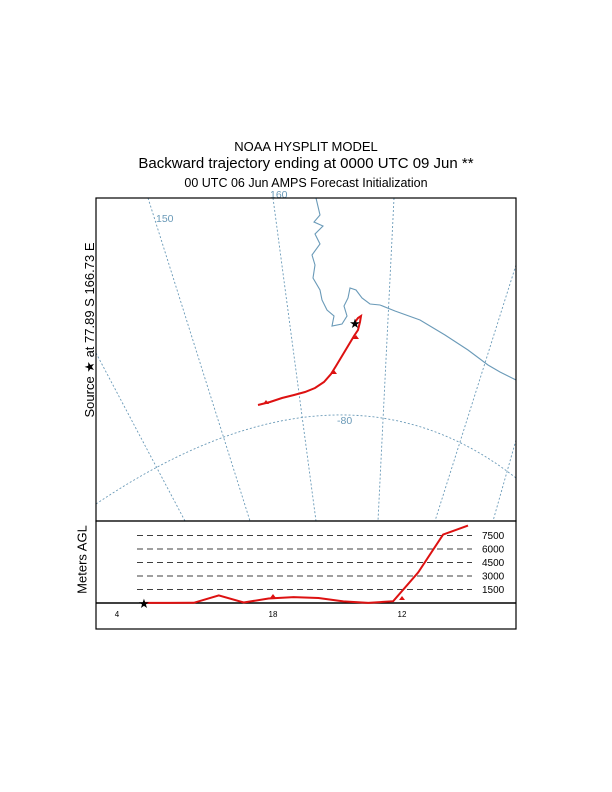 The image size is (612, 792). I want to click on trajectory-map-path: ★, so click(310, 359).